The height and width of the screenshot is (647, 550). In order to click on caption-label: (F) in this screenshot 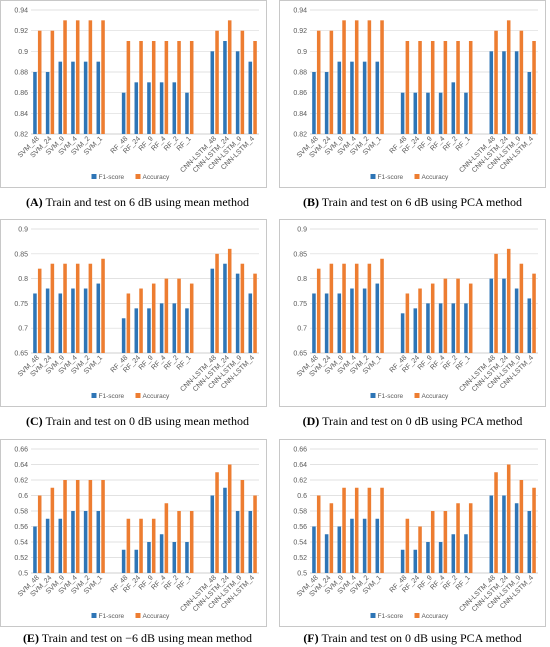, I will do `click(311, 638)`.